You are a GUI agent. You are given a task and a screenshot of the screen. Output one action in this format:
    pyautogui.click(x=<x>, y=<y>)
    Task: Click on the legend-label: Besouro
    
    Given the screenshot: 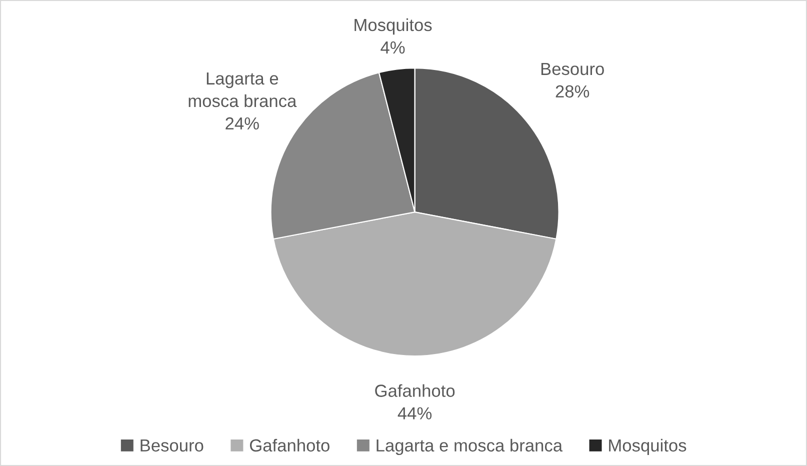 What is the action you would take?
    pyautogui.click(x=172, y=445)
    